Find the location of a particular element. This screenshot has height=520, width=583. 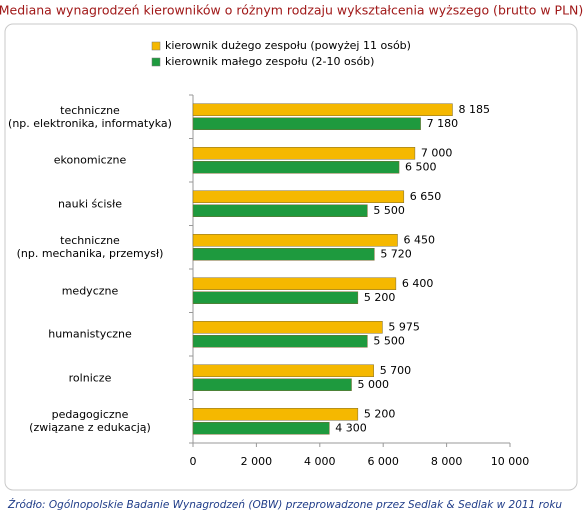

x-tick-label: 10 000 is located at coordinates (510, 461).